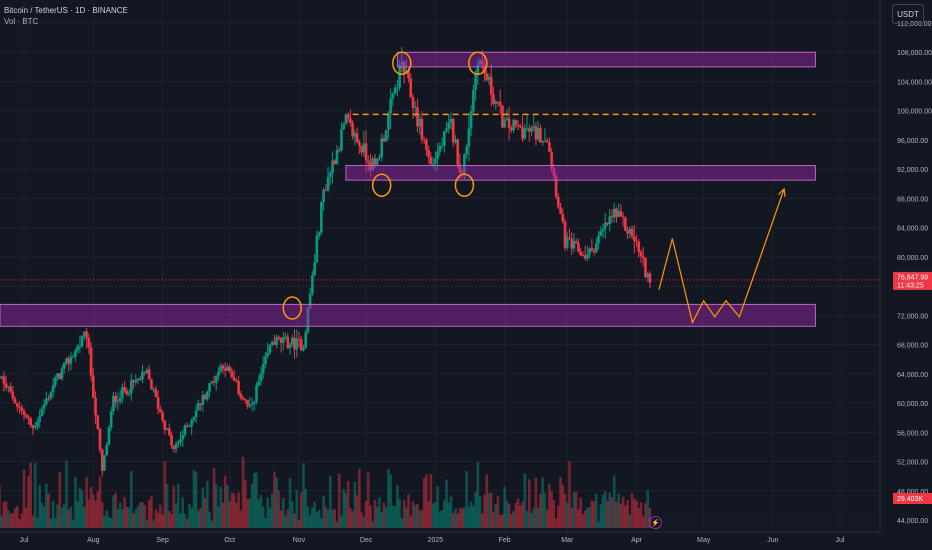  What do you see at coordinates (655, 522) in the screenshot?
I see `lightning-icon: ⚡` at bounding box center [655, 522].